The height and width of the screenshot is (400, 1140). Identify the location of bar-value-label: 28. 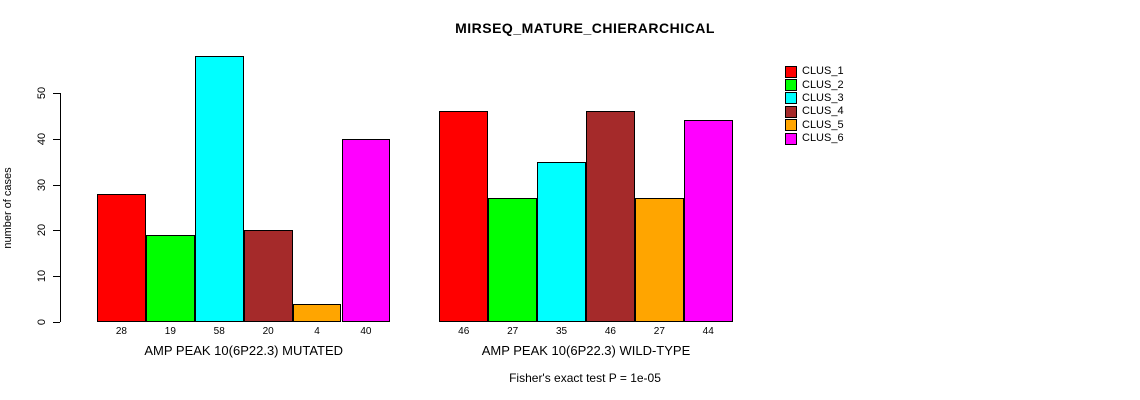
(121, 331).